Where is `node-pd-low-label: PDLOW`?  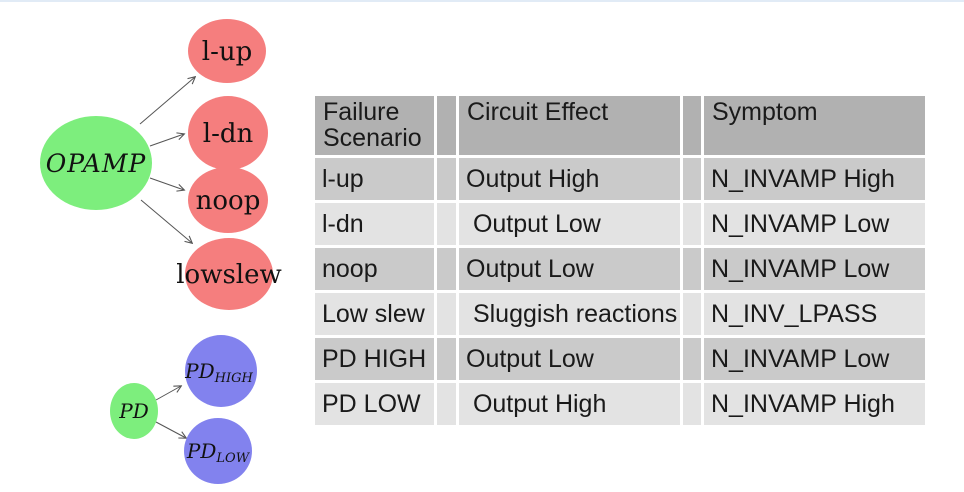
node-pd-low-label: PDLOW is located at coordinates (218, 452).